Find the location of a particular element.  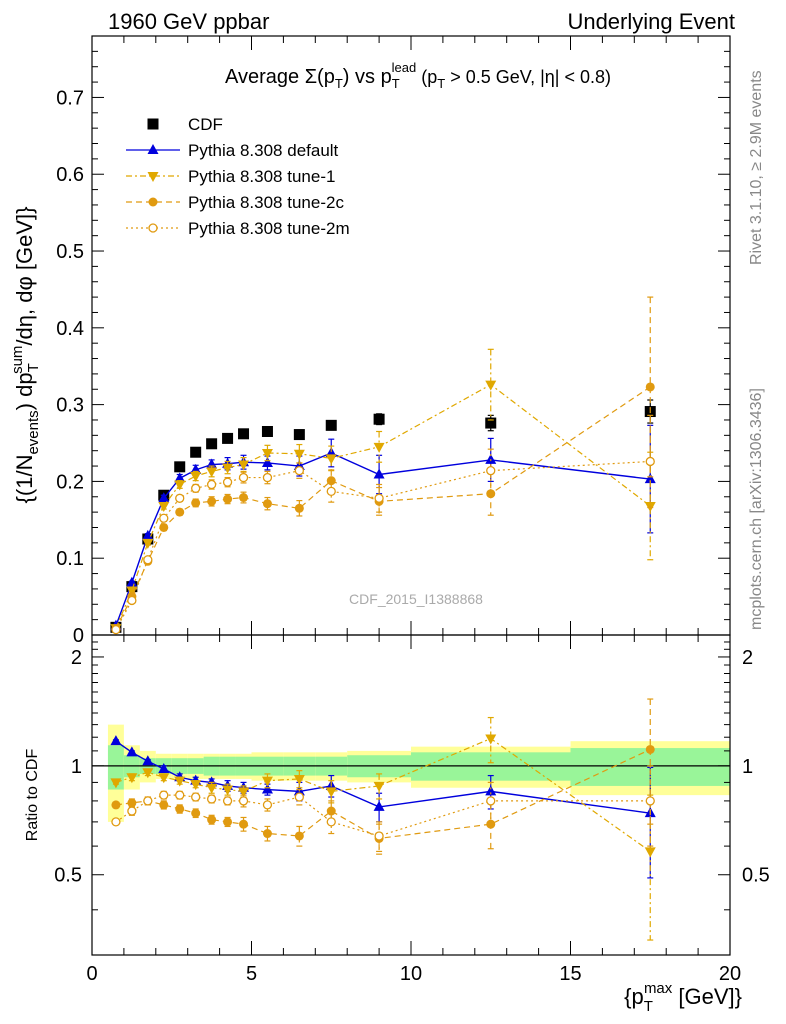

mcplots-label: mcplots.cern.ch [arXiv:1306.3436] is located at coordinates (756, 509).